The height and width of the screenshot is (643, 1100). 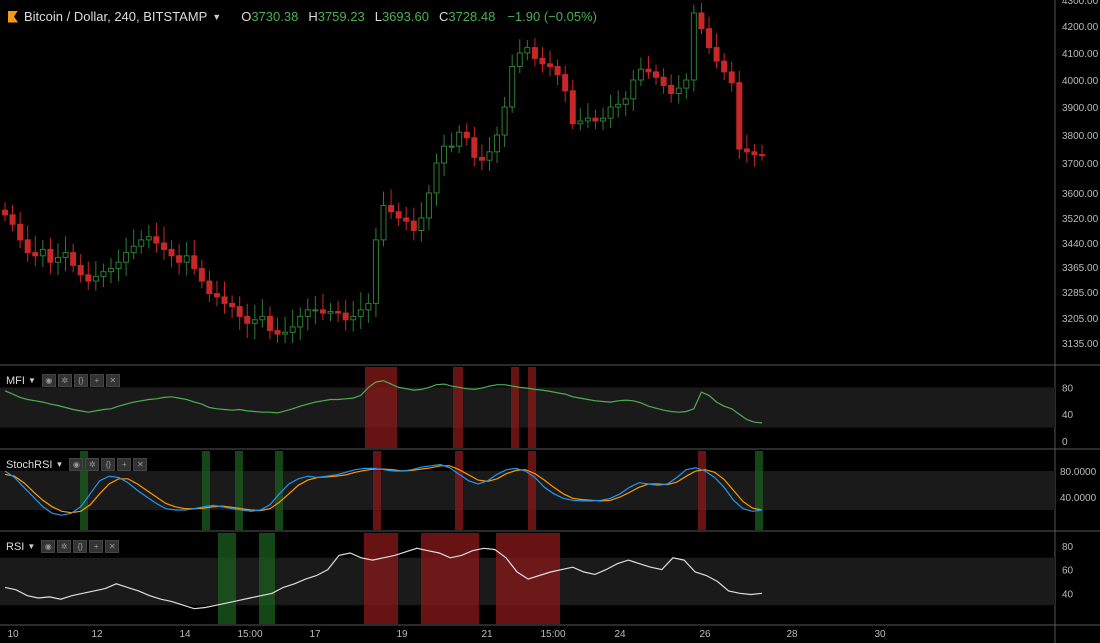 What do you see at coordinates (97, 634) in the screenshot?
I see `time-tick-label: 12` at bounding box center [97, 634].